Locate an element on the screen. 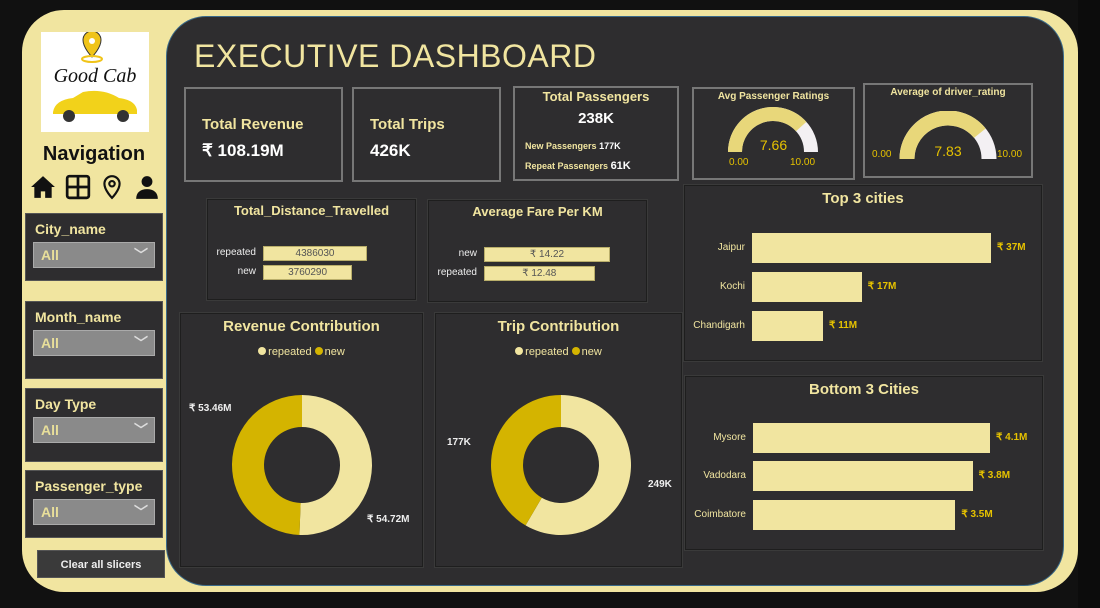 The height and width of the screenshot is (608, 1100). card-value: 426K is located at coordinates (390, 150).